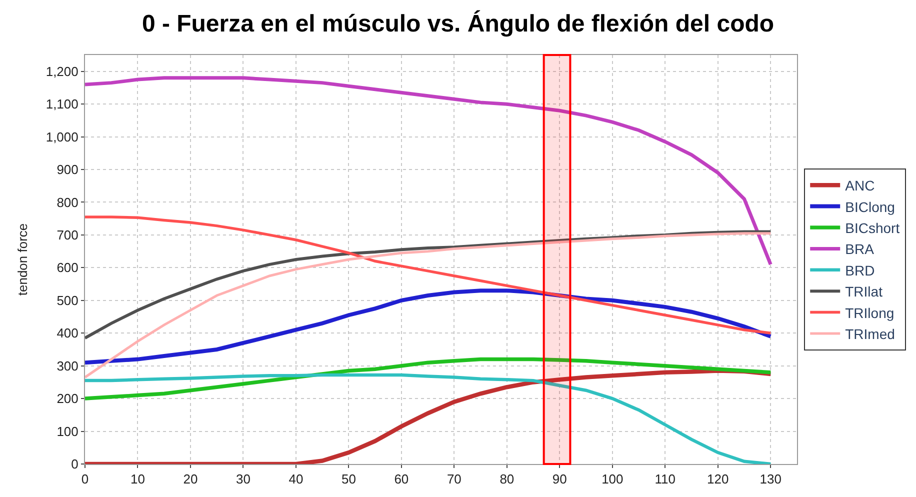 This screenshot has width=916, height=497. Describe the element at coordinates (67, 431) in the screenshot. I see `y-tick-label: 100` at that location.